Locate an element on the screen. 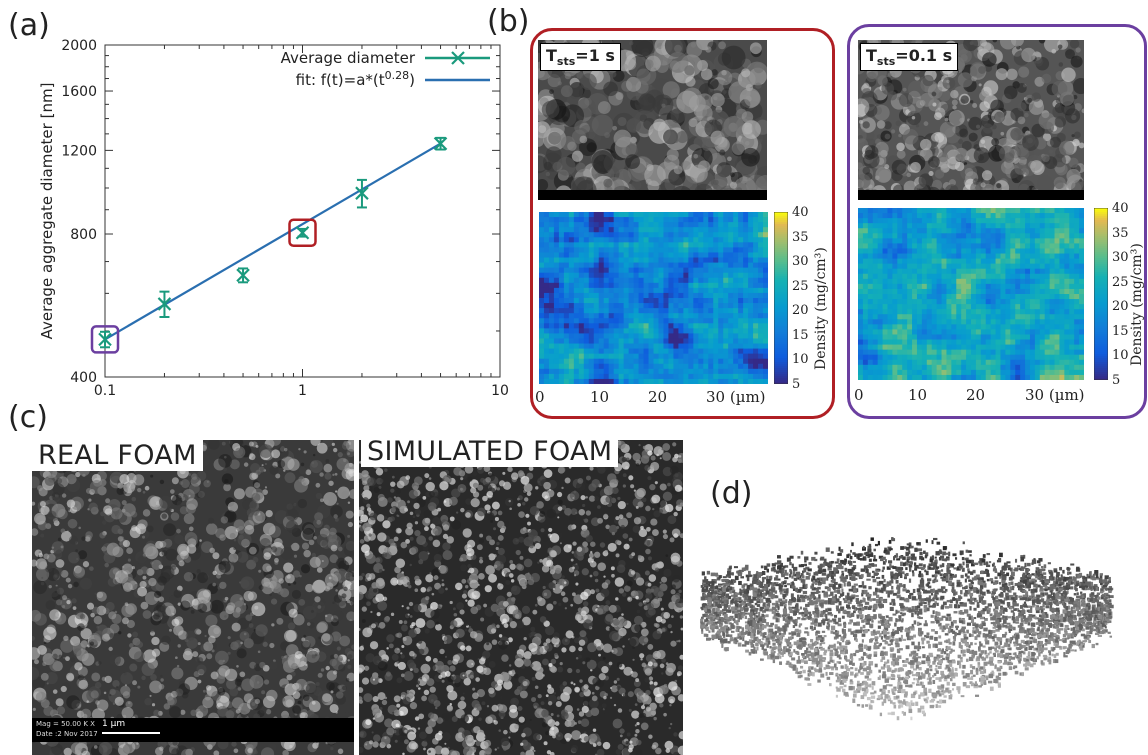  simulated-foam-image is located at coordinates (521, 597).